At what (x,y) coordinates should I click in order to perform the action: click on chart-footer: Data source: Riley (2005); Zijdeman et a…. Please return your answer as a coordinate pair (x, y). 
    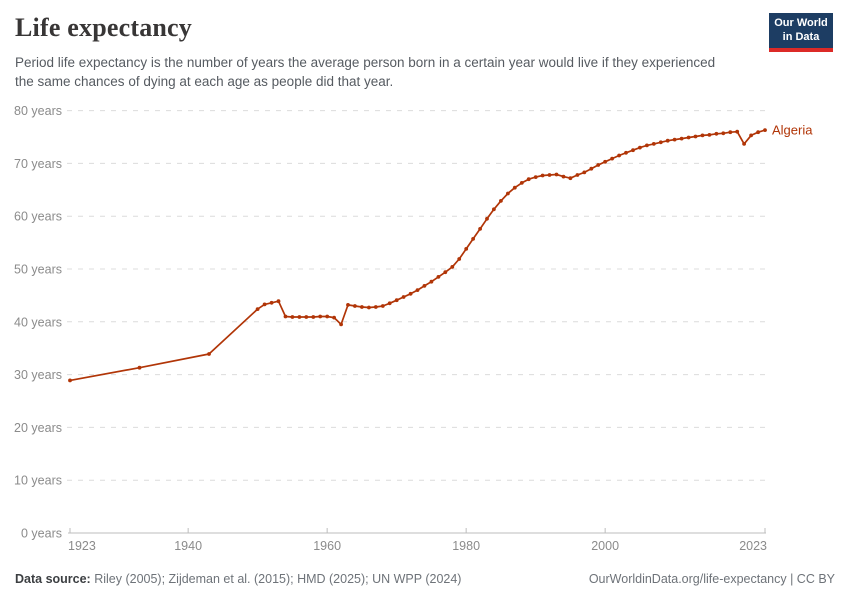
    Looking at the image, I should click on (425, 581).